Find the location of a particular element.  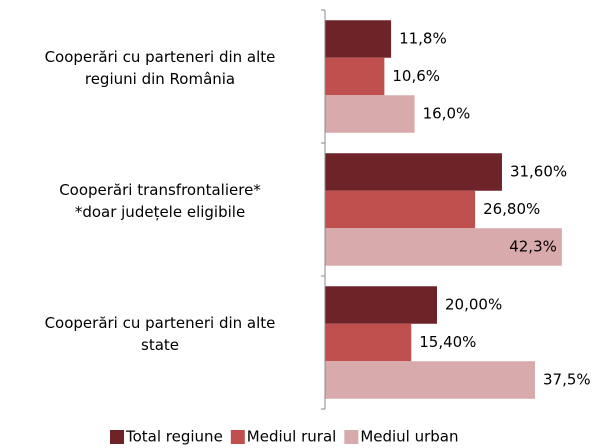

legend-label: Mediul urban is located at coordinates (409, 437).